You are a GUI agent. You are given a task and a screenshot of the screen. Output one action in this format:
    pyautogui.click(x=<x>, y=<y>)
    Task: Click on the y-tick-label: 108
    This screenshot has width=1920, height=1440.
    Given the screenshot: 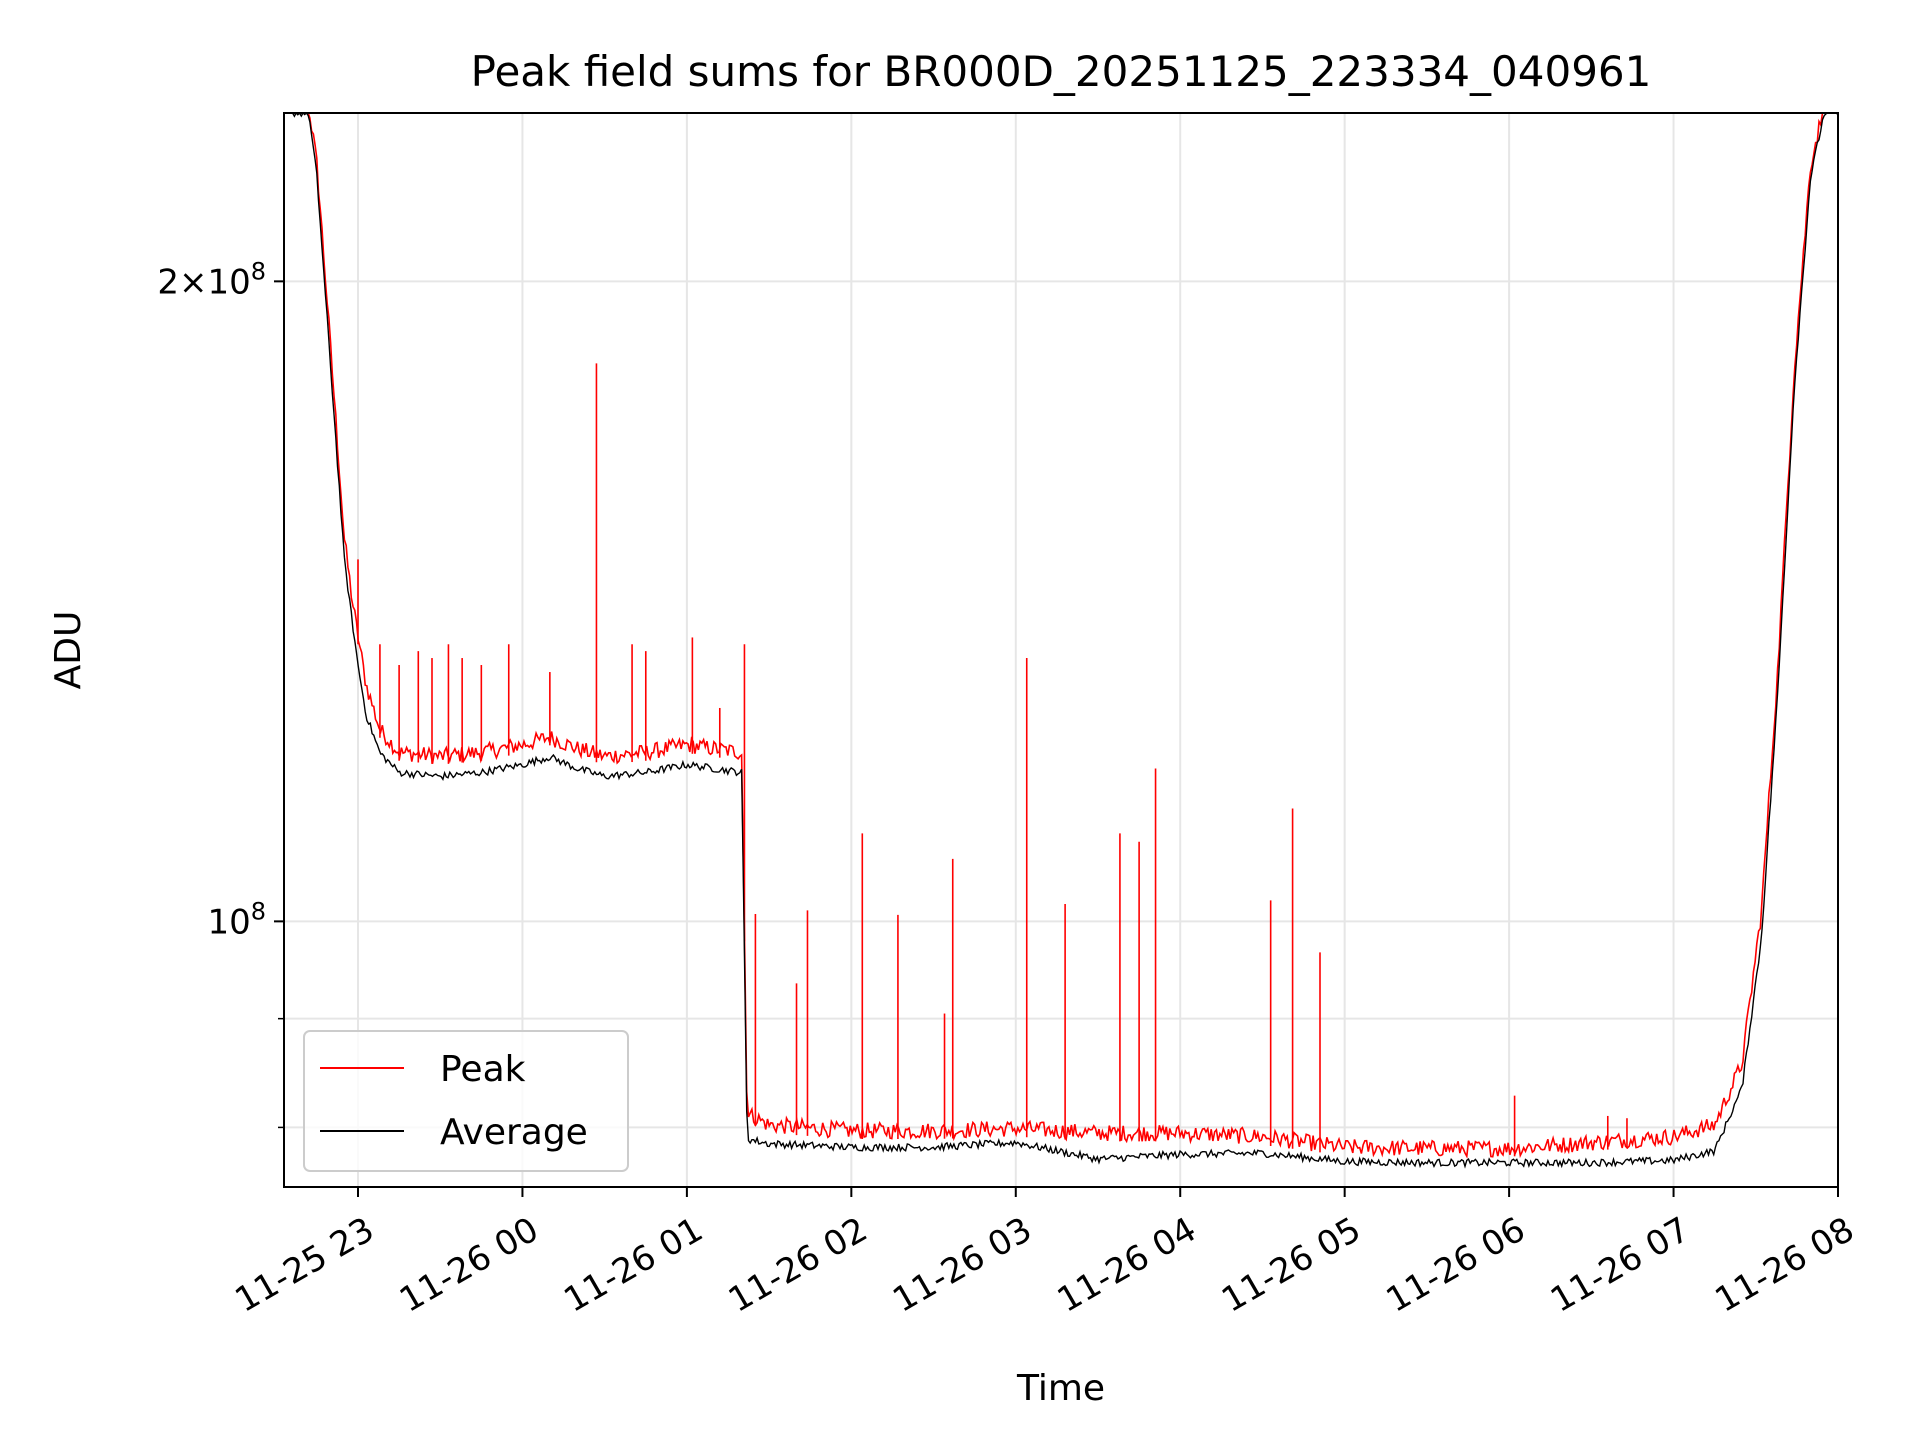 What is the action you would take?
    pyautogui.click(x=236, y=919)
    